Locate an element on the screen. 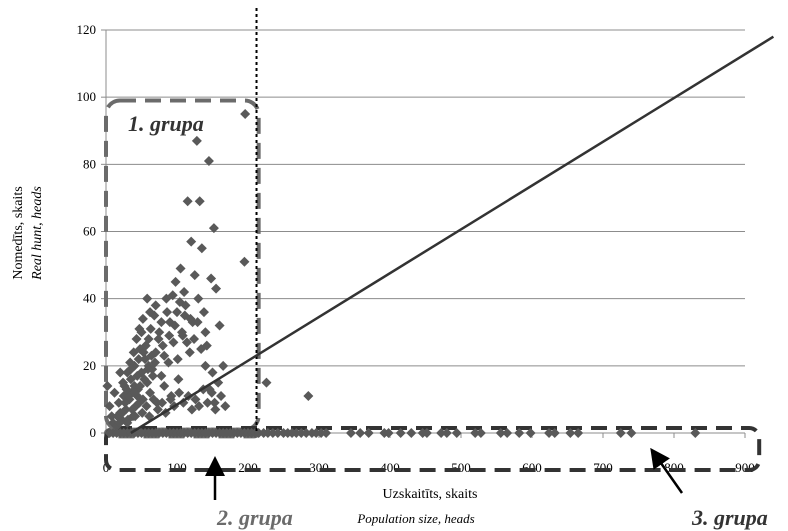 The width and height of the screenshot is (788, 531). x-tick-label: 600 is located at coordinates (532, 467).